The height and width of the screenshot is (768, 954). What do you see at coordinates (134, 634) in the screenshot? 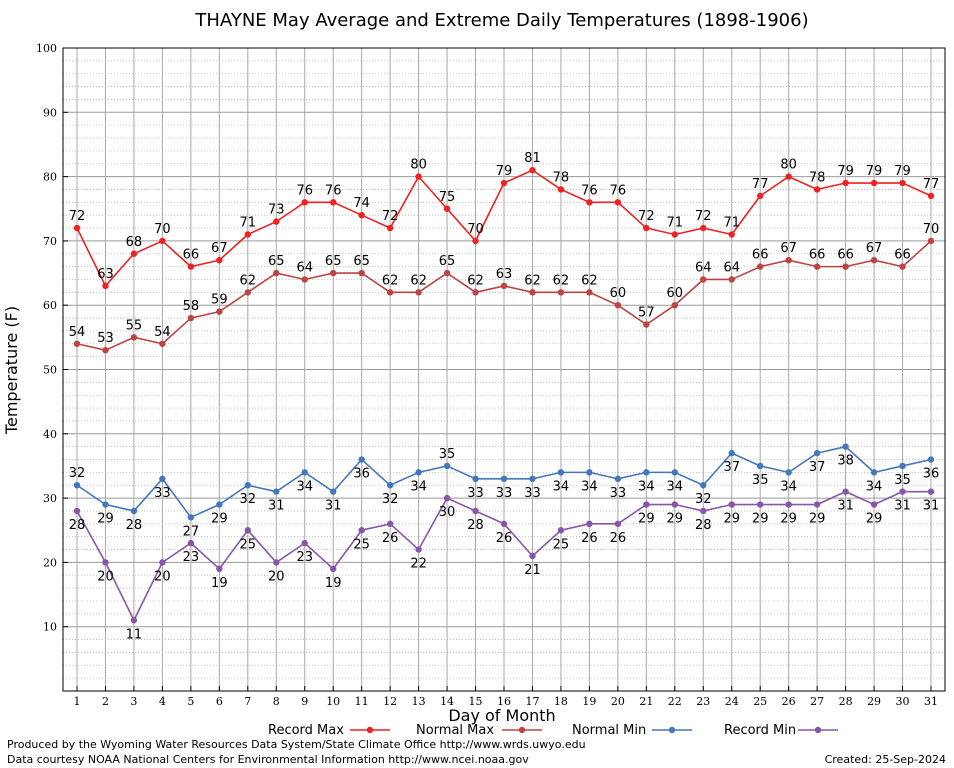
I see `data-label: 11` at bounding box center [134, 634].